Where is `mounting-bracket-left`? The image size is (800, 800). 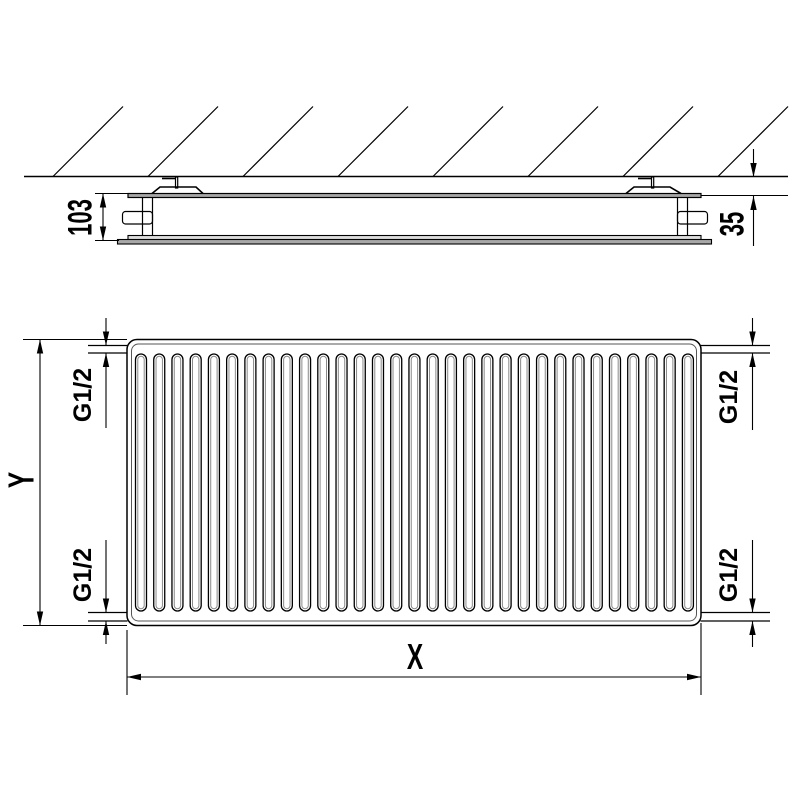 mounting-bracket-left is located at coordinates (177, 185).